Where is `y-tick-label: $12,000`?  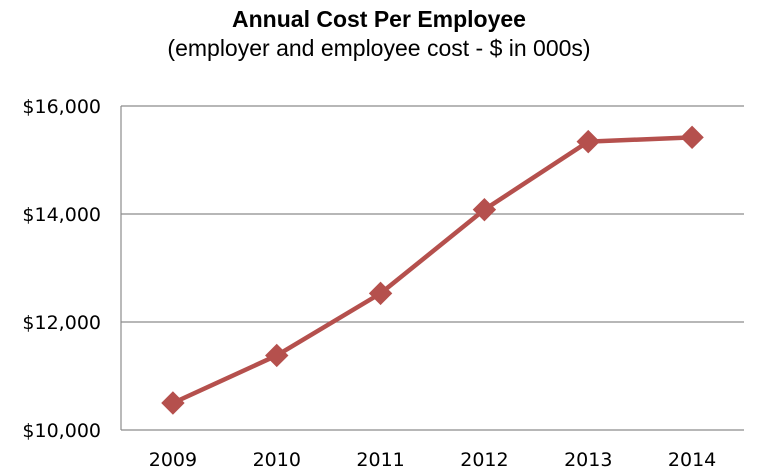 y-tick-label: $12,000 is located at coordinates (61, 323).